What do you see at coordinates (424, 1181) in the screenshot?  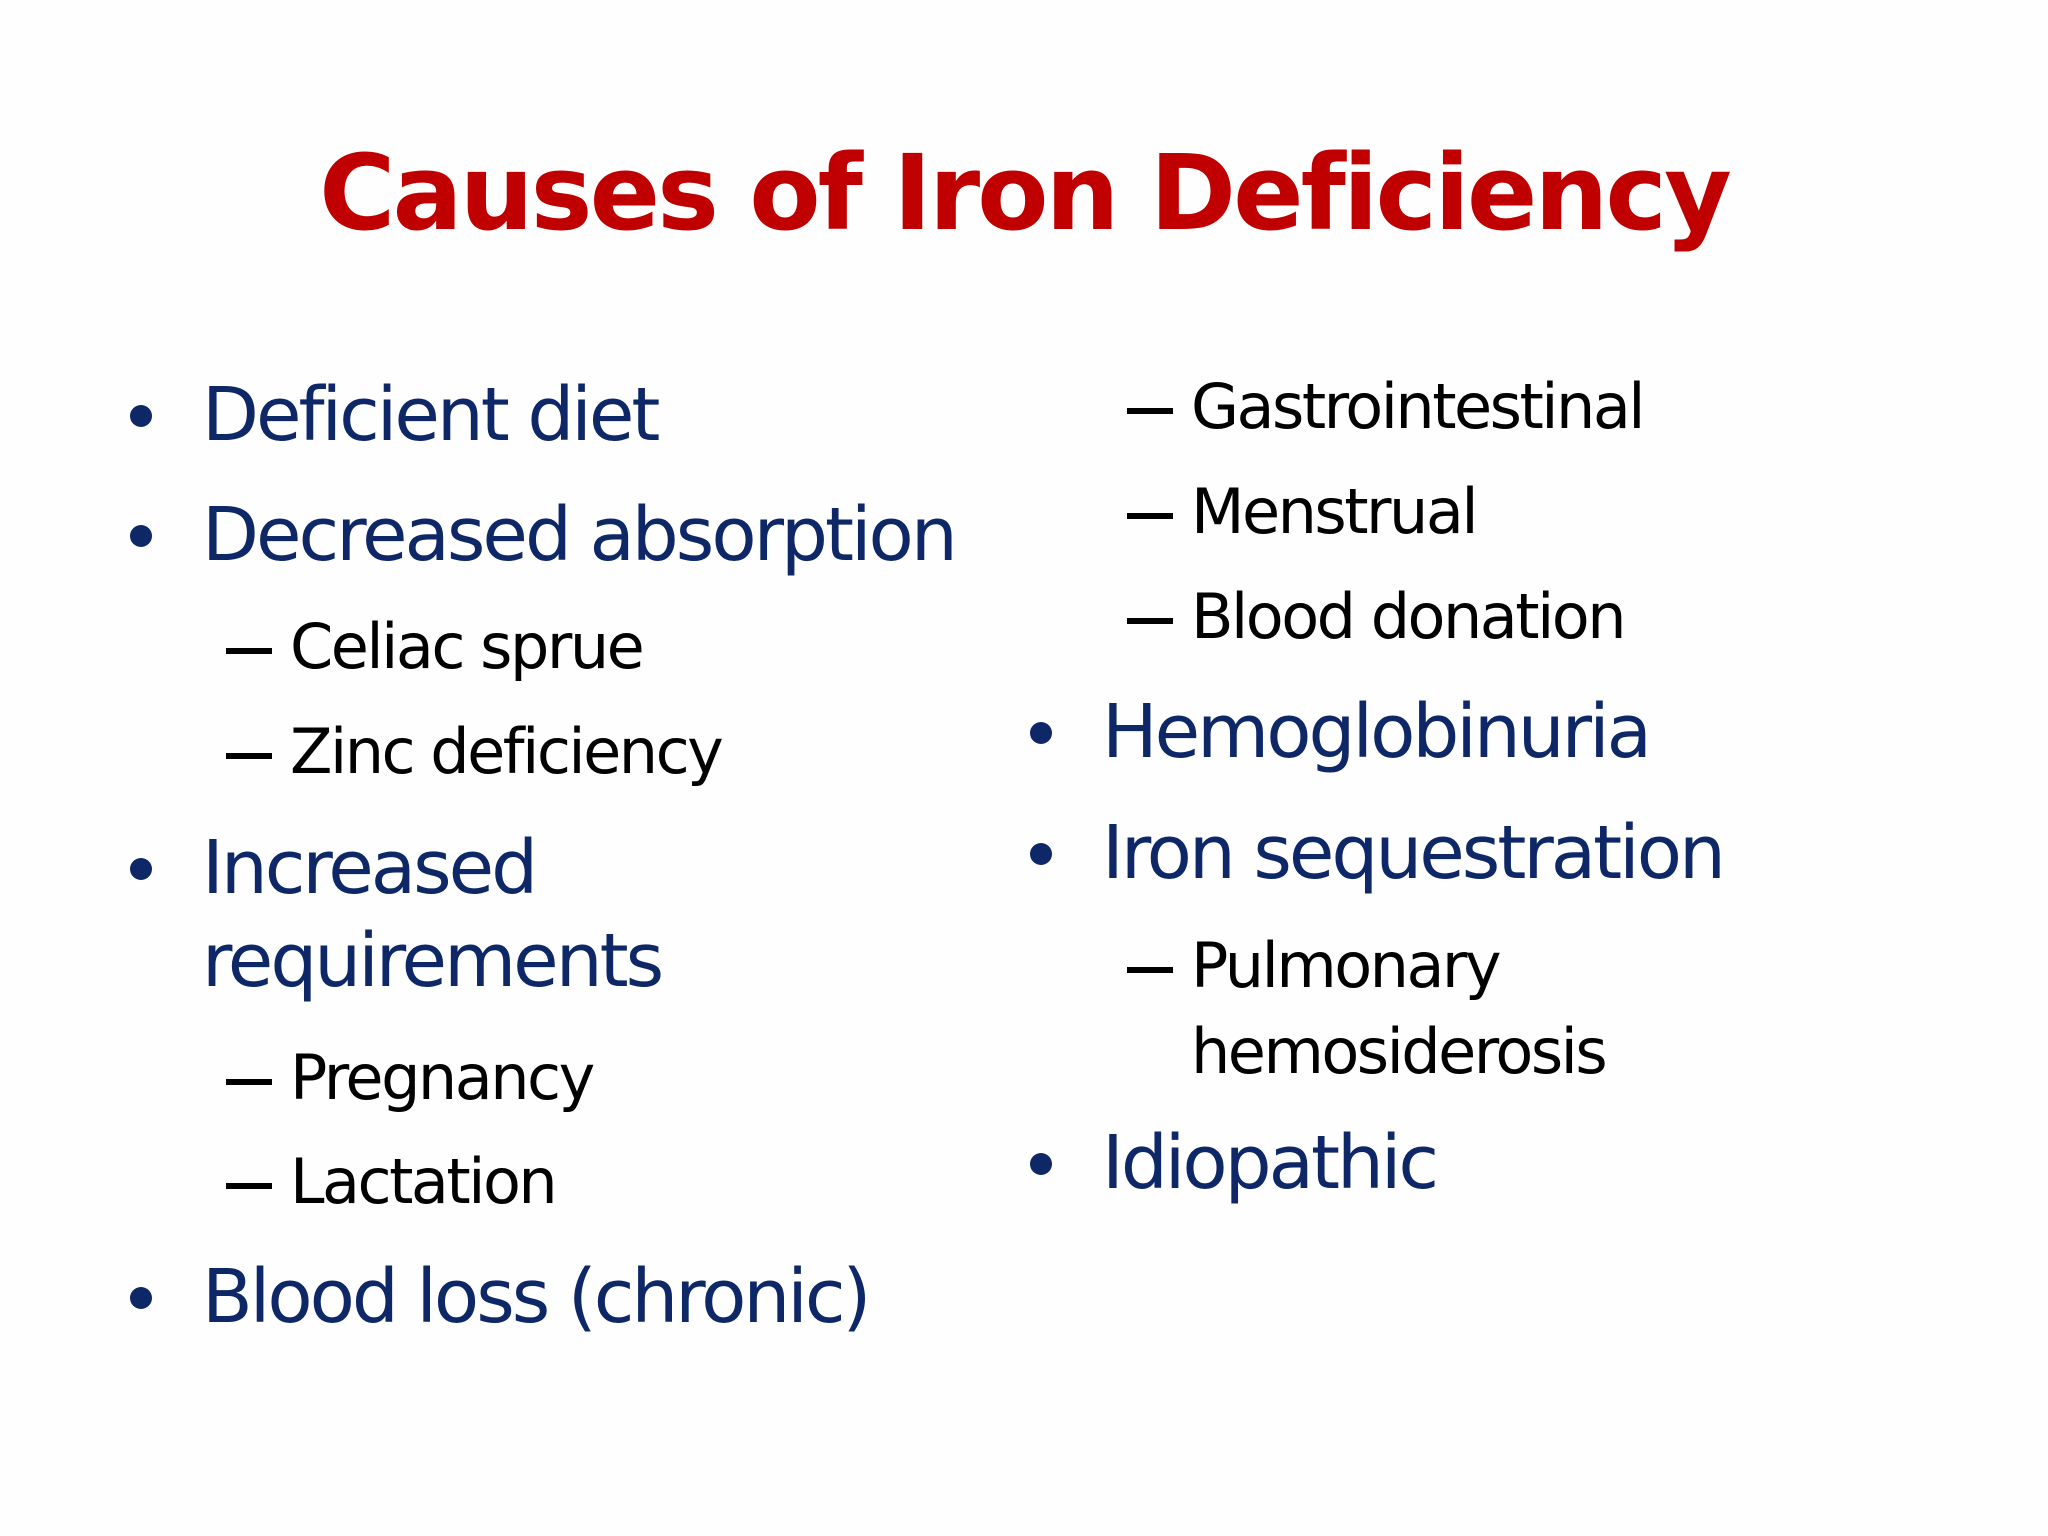 I see `sub-item-text: Lactation` at bounding box center [424, 1181].